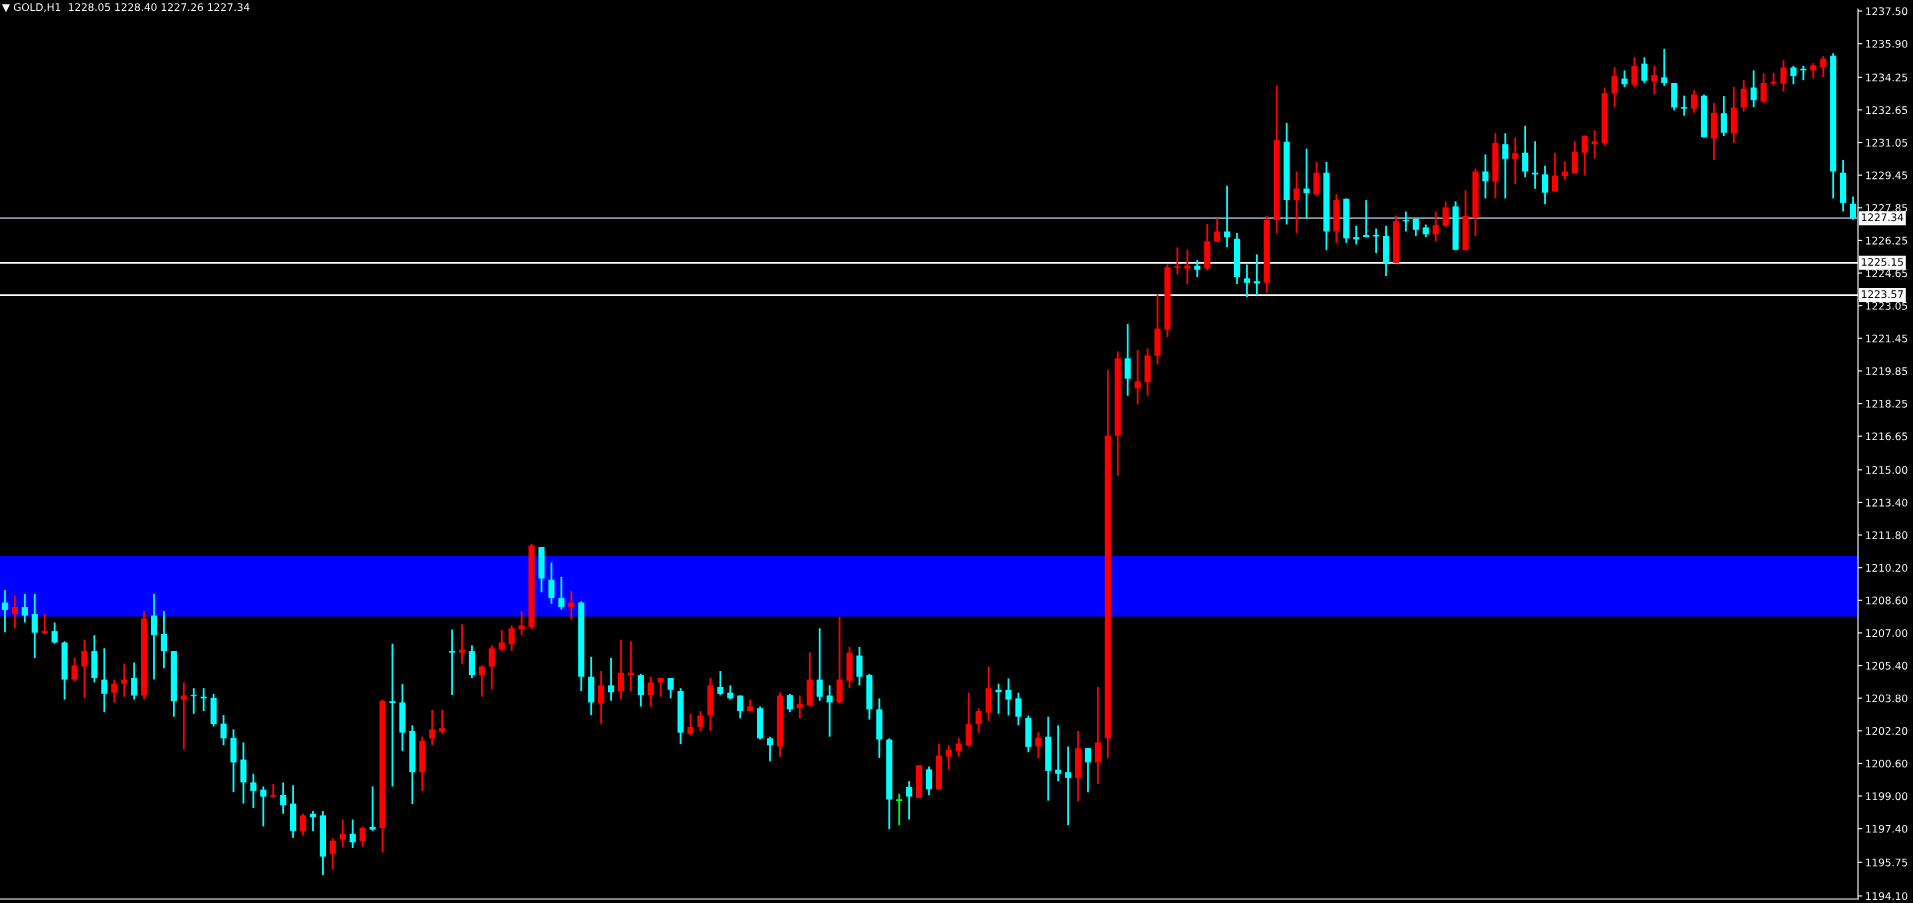  What do you see at coordinates (1887, 665) in the screenshot?
I see `y-tick-label: 1205.40` at bounding box center [1887, 665].